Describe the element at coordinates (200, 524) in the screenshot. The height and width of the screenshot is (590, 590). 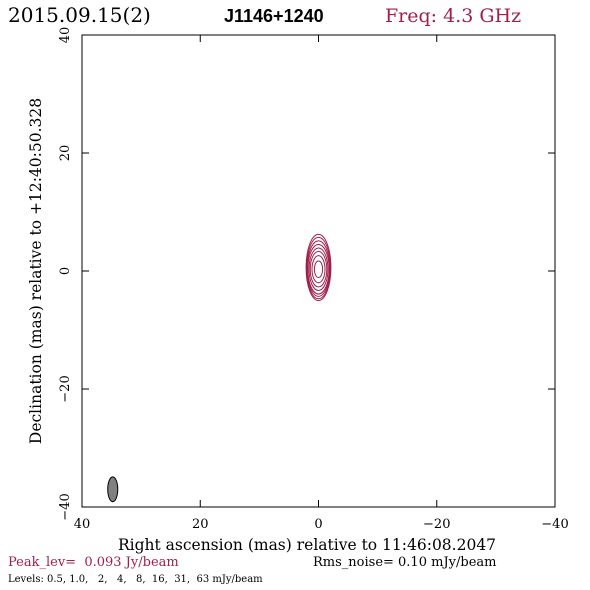
I see `x-tick-label: 20` at that location.